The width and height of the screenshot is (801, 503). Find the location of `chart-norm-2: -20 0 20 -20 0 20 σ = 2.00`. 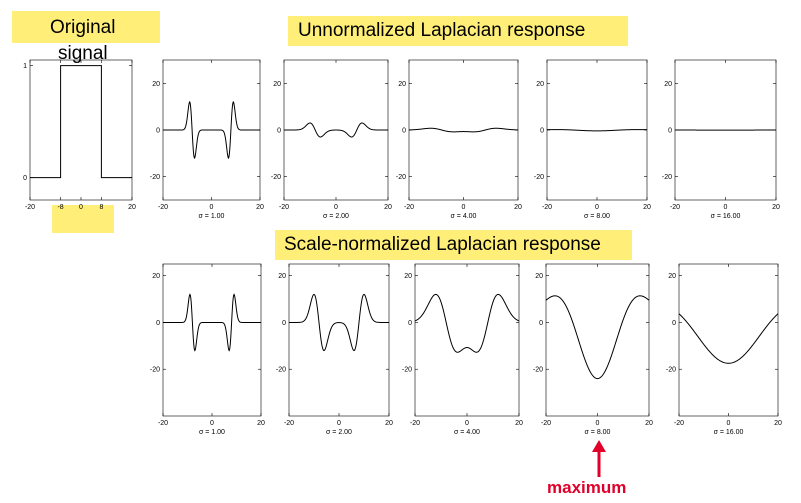

chart-norm-2: -20 0 20 -20 0 20 σ = 2.00 is located at coordinates (334, 349).